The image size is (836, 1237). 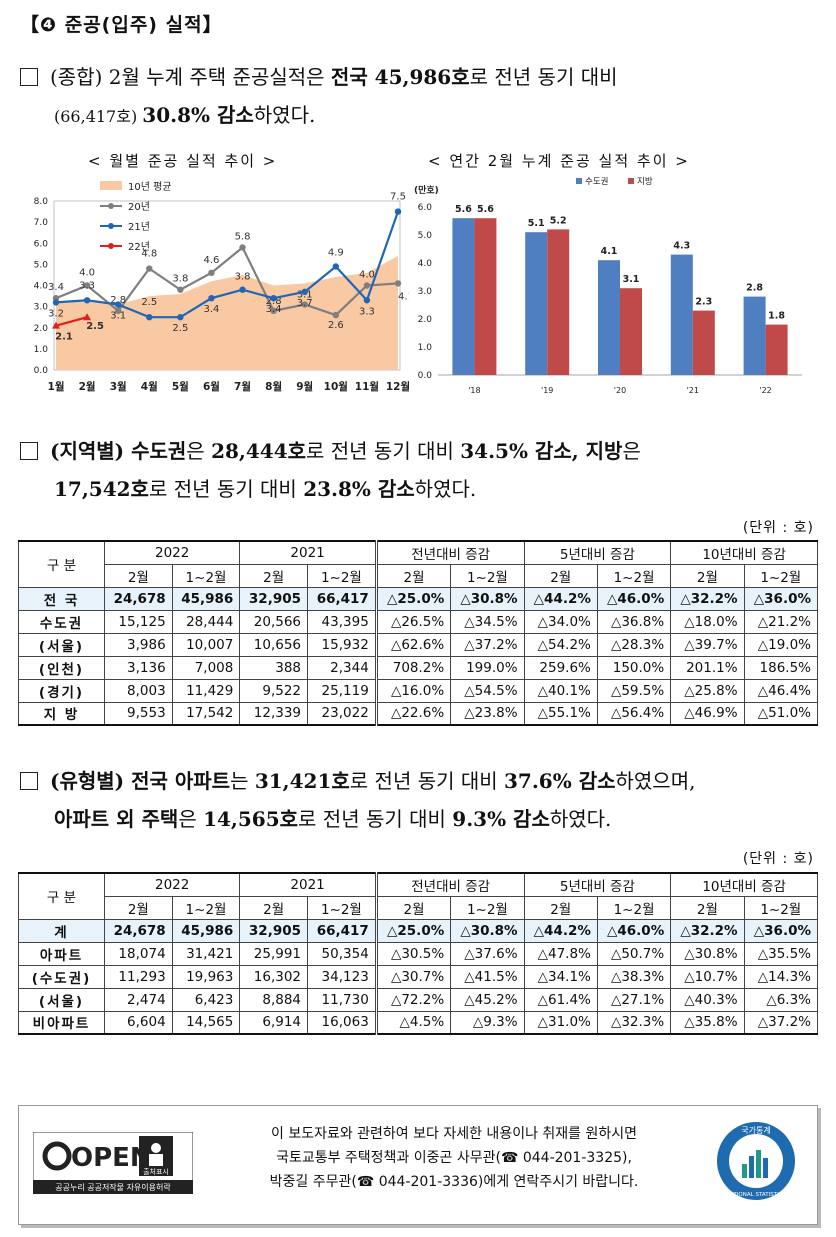 I want to click on legend-label: 21년, so click(x=139, y=227).